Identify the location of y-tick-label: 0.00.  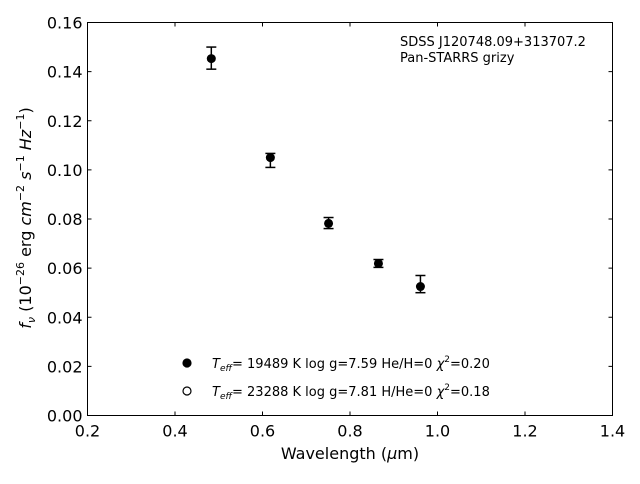
(65, 416).